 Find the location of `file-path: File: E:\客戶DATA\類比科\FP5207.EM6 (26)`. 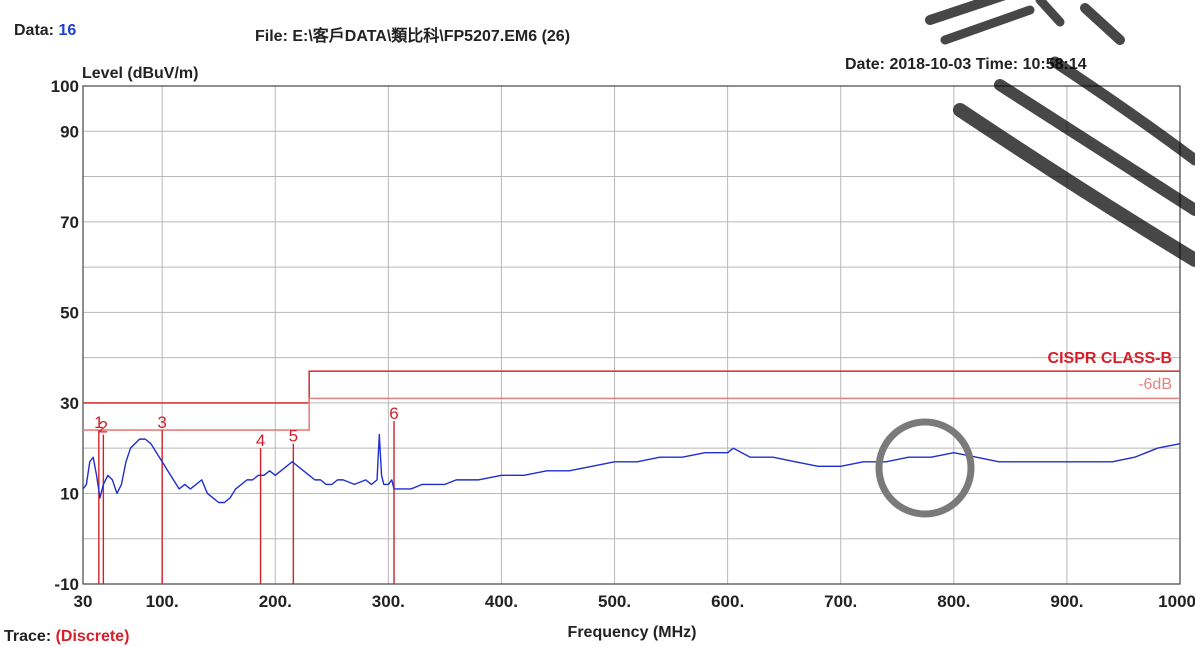

file-path: File: E:\客戶DATA\類比科\FP5207.EM6 (26) is located at coordinates (413, 36).